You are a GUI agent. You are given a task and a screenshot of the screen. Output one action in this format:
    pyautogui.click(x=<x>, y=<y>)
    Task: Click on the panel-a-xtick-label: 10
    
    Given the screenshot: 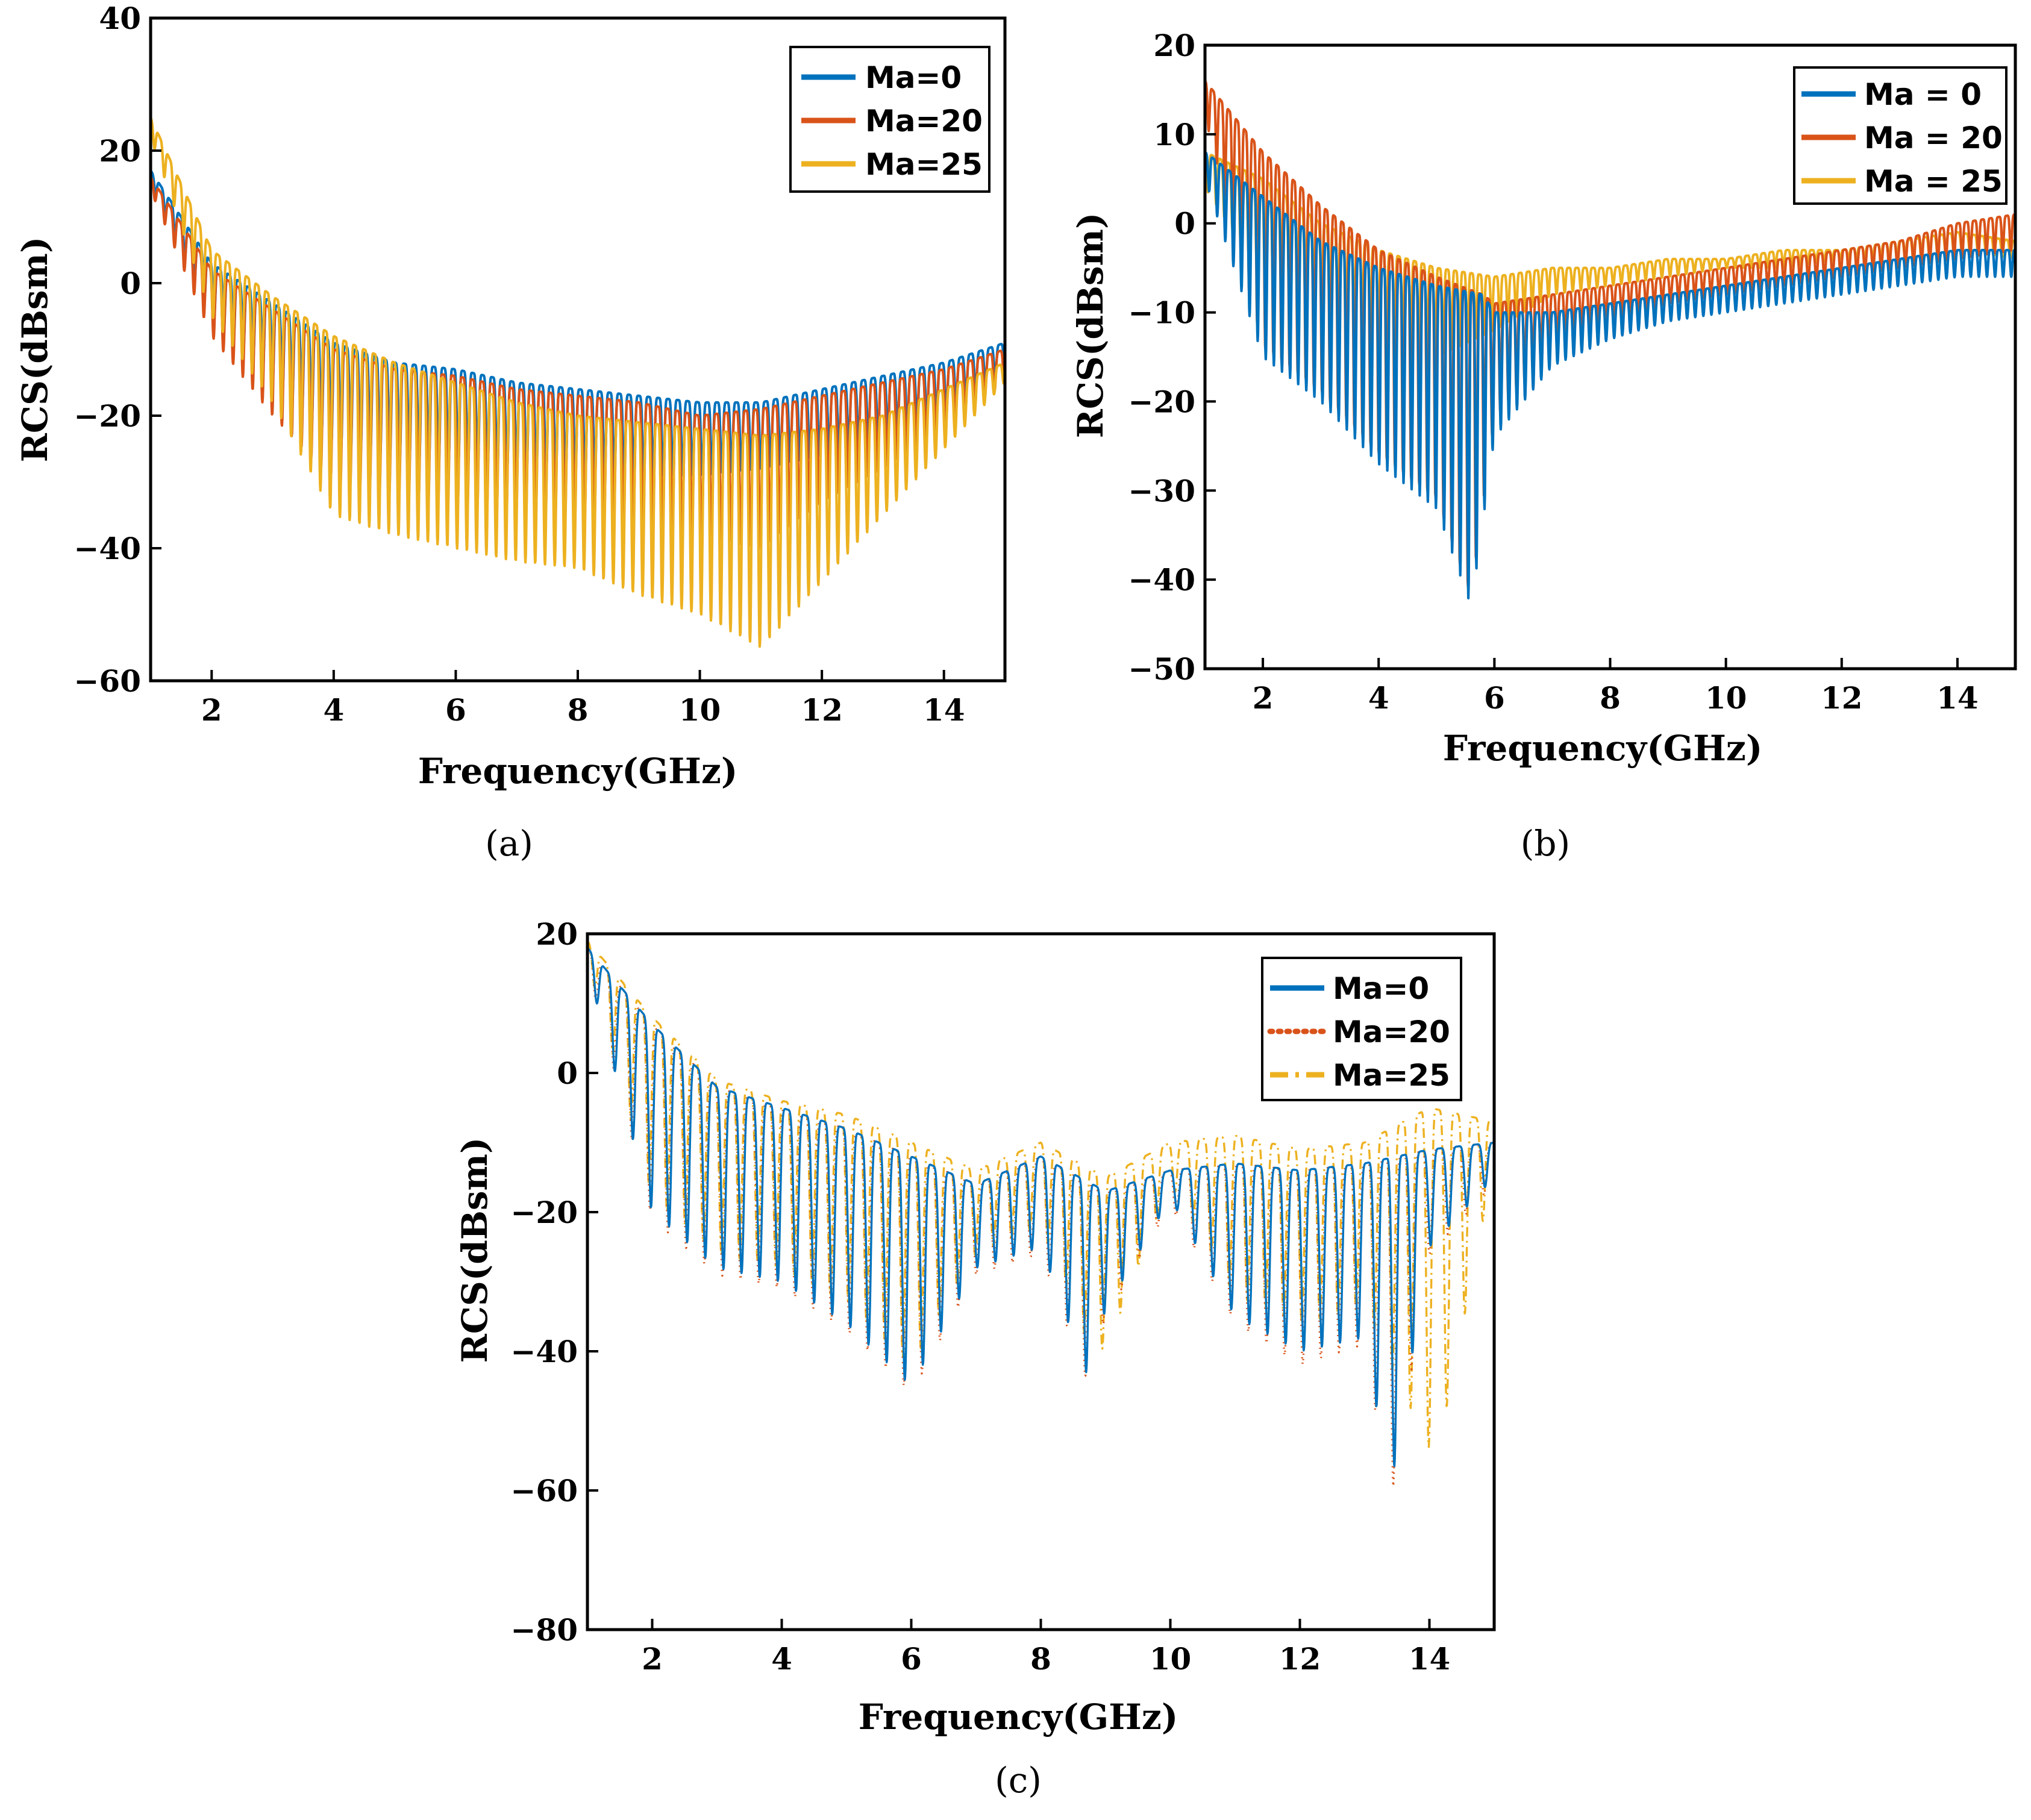 What is the action you would take?
    pyautogui.click(x=700, y=710)
    